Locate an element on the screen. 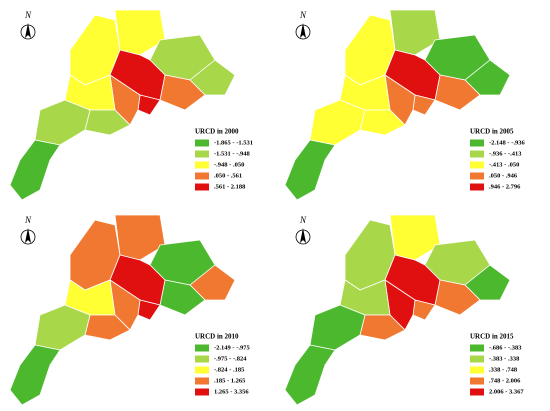 The height and width of the screenshot is (411, 550). legend-label: .946 - 2.796 is located at coordinates (505, 186).